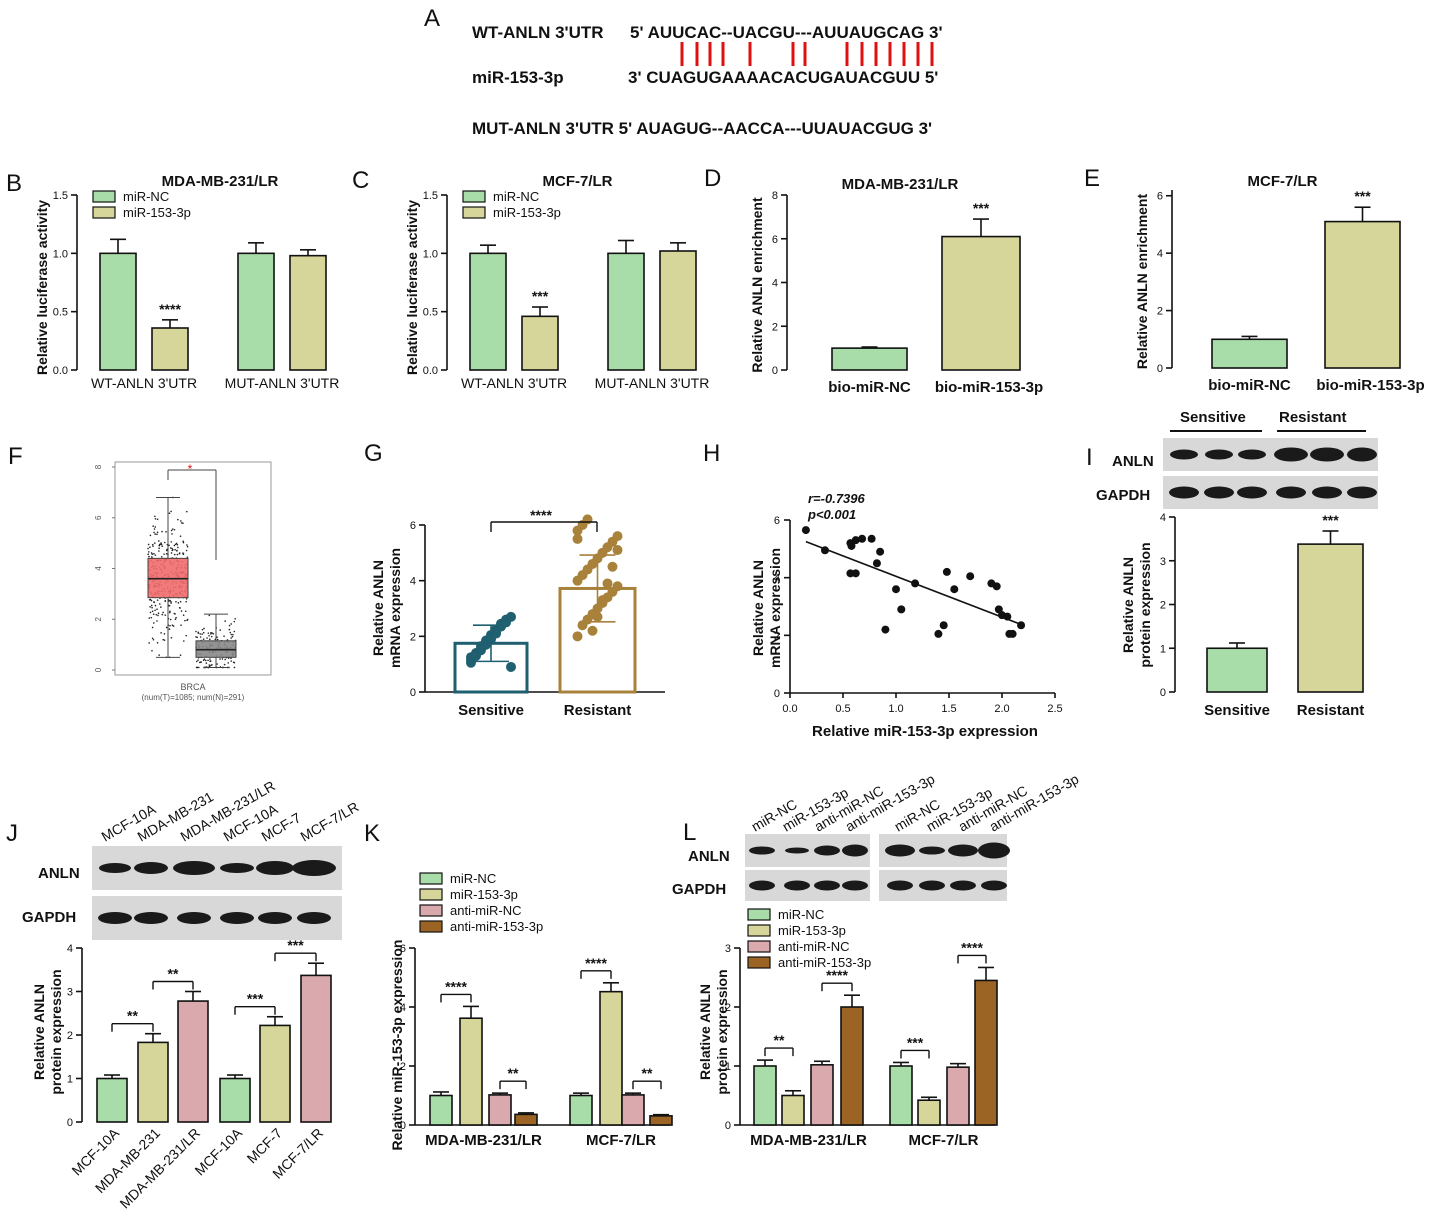  I want to click on y-label-line: Relative miR-153-3p expression, so click(397, 1045).